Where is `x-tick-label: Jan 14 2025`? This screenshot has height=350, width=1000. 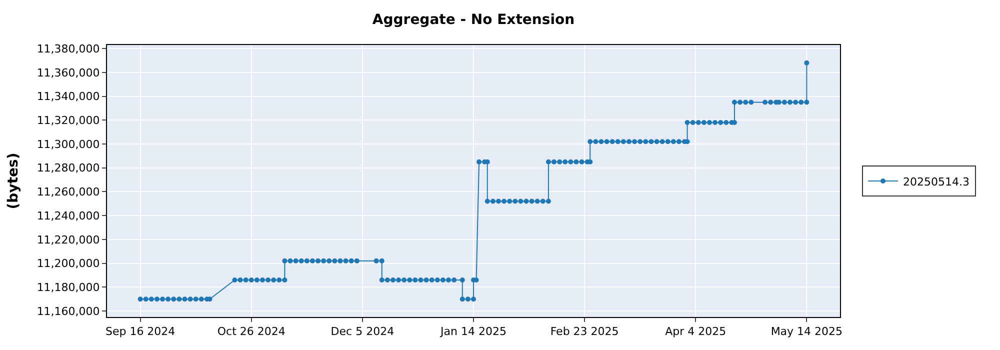 x-tick-label: Jan 14 2025 is located at coordinates (473, 331).